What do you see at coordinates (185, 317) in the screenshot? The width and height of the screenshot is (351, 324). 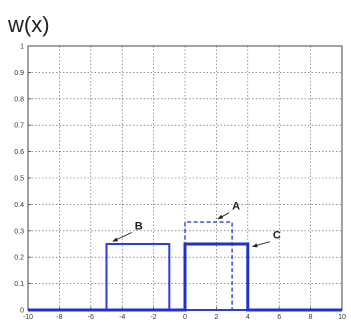 I see `x-tick-label: 0` at bounding box center [185, 317].